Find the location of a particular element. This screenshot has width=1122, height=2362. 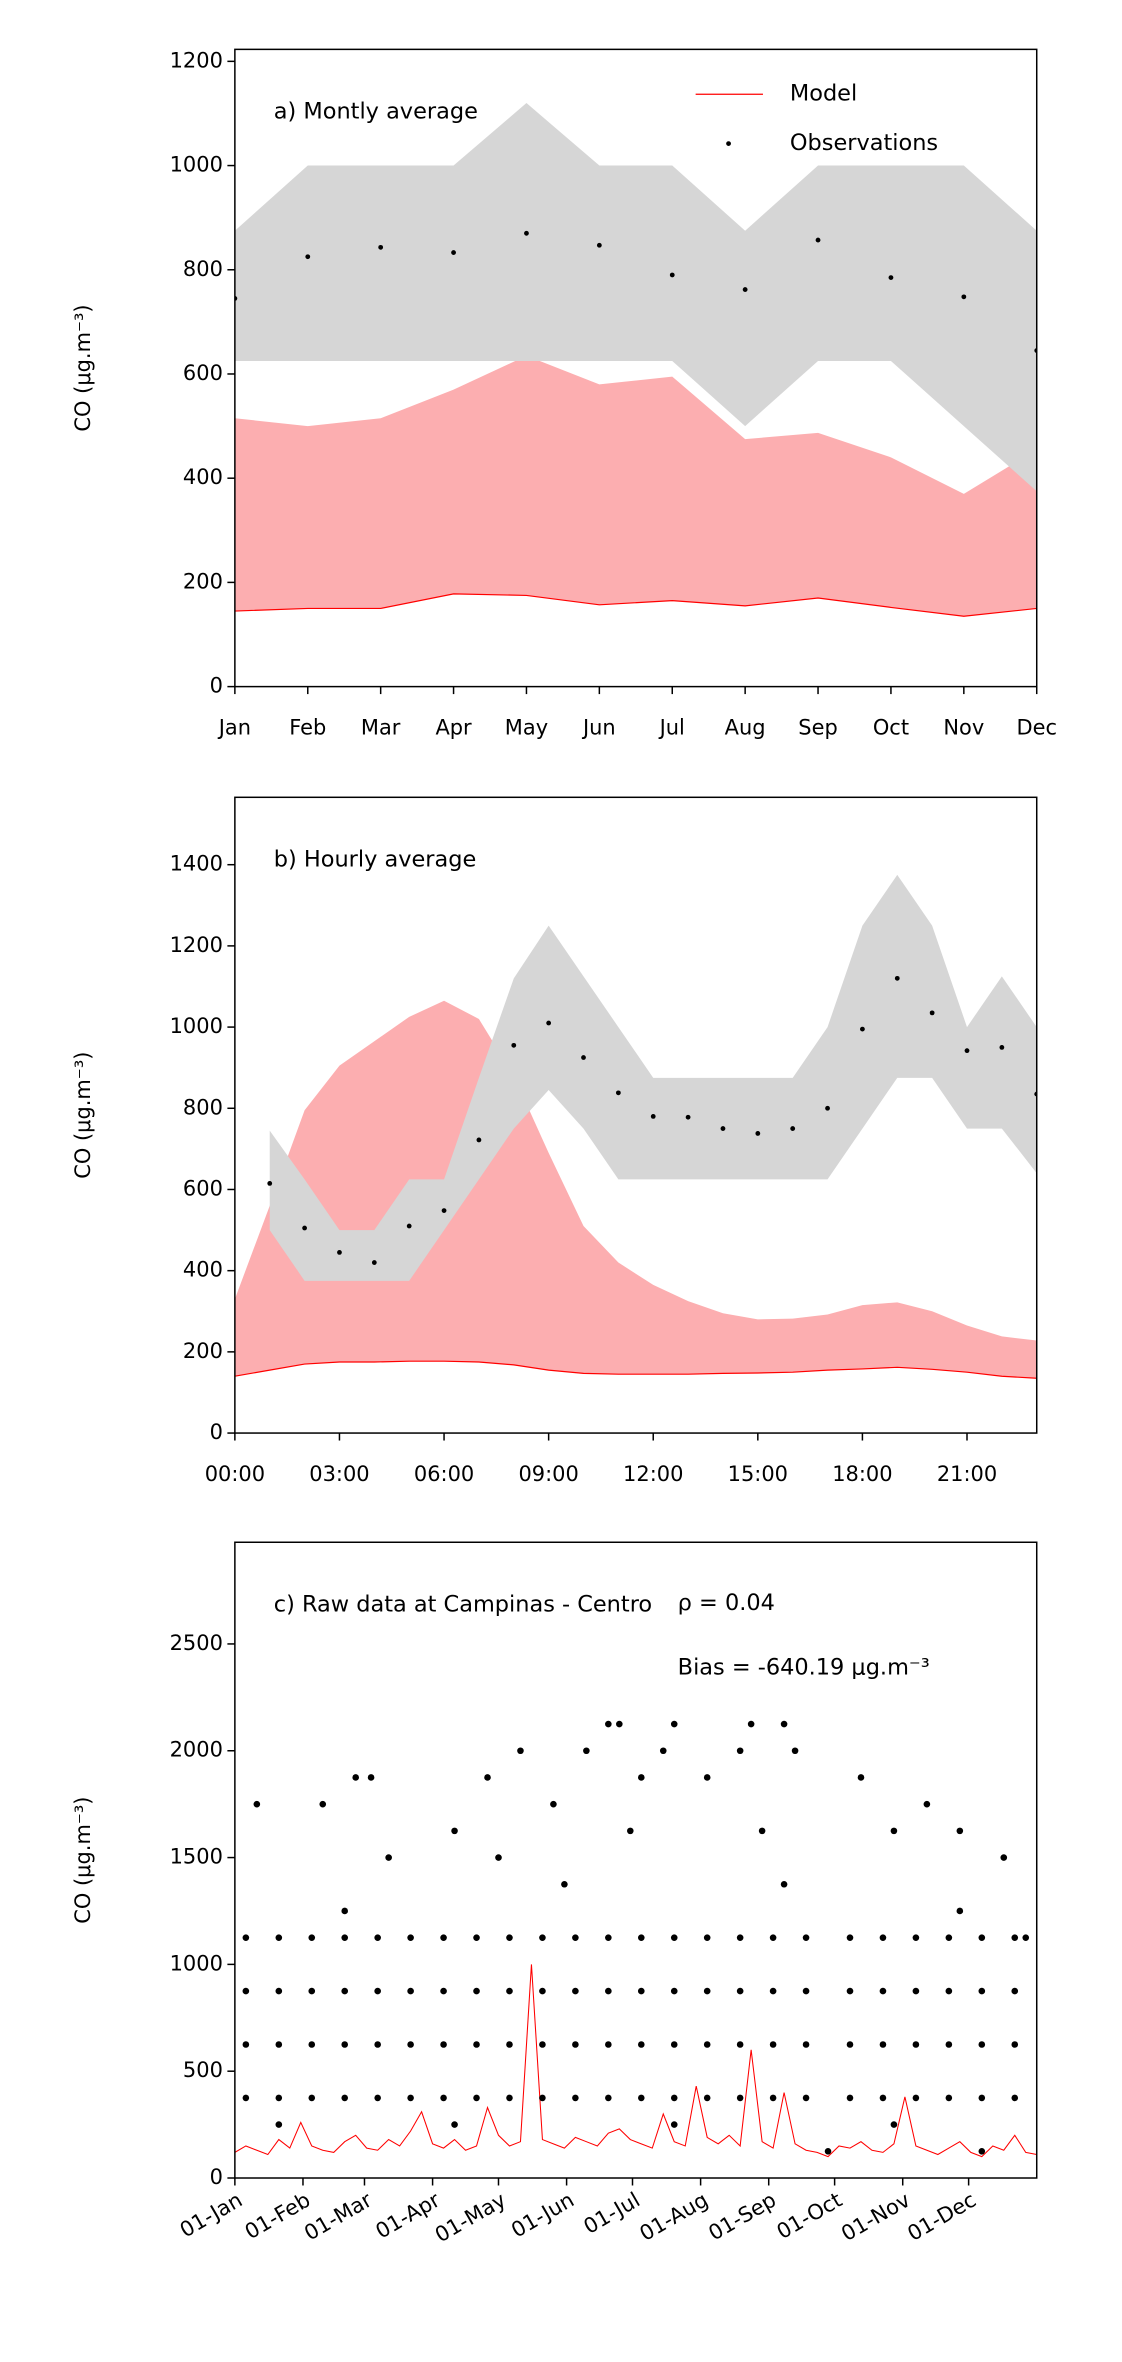

x-tick-label: Jul is located at coordinates (671, 727).